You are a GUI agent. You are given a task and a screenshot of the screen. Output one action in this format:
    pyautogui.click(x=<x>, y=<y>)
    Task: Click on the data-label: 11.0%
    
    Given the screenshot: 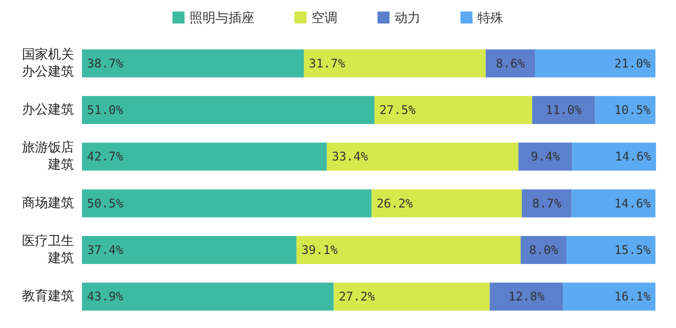 What is the action you would take?
    pyautogui.click(x=564, y=110)
    